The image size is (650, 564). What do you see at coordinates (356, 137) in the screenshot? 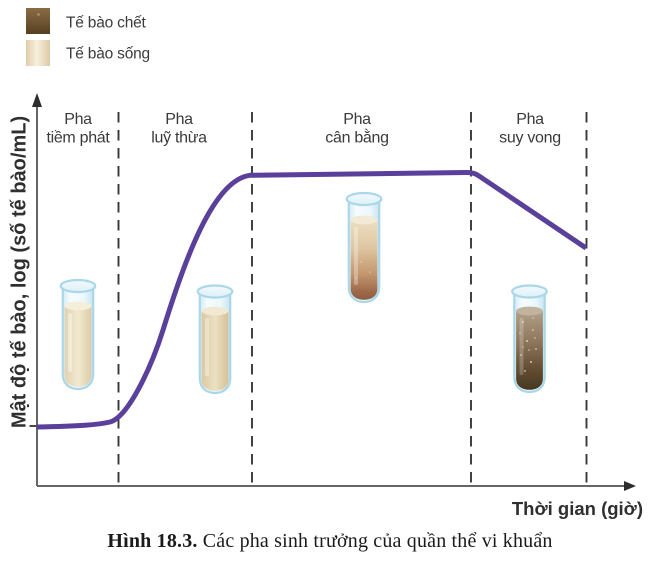
I see `svg-text: cân bằng` at bounding box center [356, 137].